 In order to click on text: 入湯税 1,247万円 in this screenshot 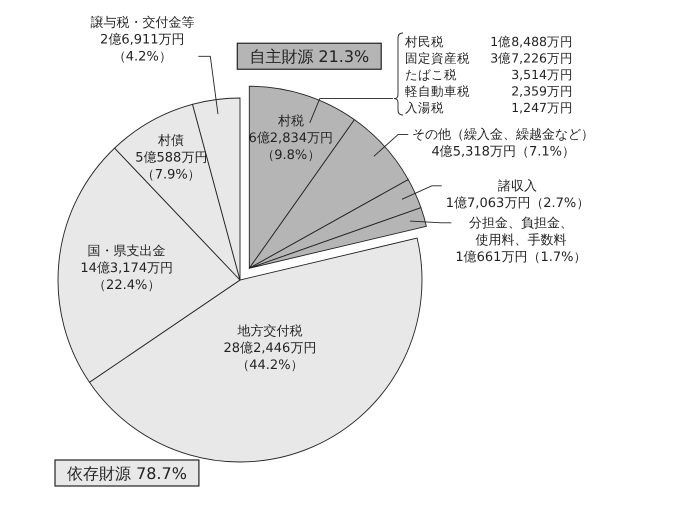, I will do `click(489, 107)`.